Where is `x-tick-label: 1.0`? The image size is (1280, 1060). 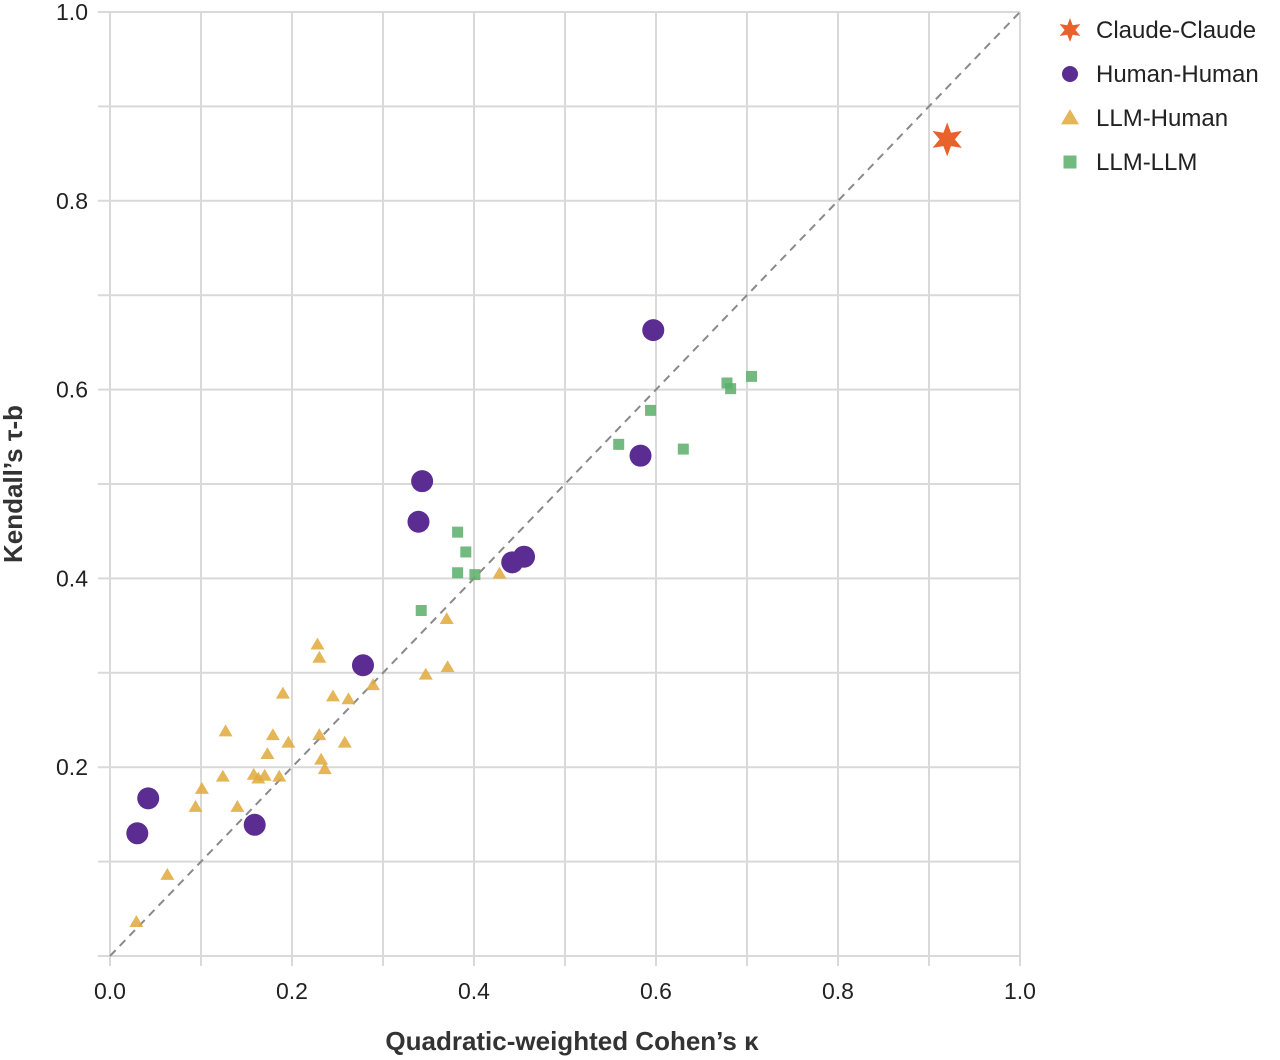
x-tick-label: 1.0 is located at coordinates (1020, 991).